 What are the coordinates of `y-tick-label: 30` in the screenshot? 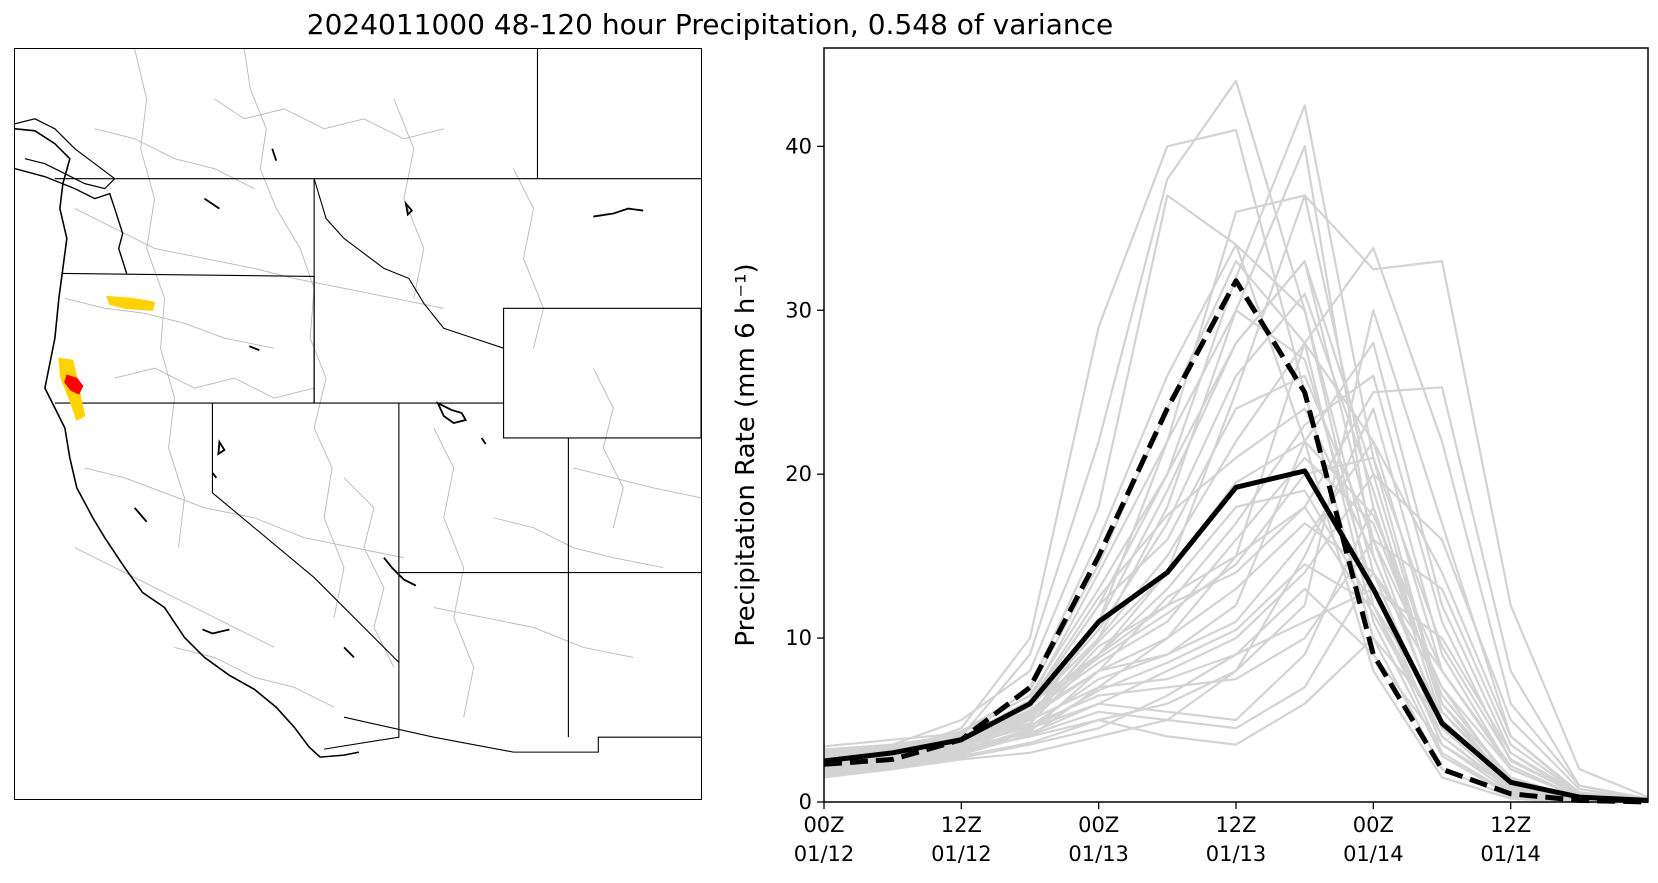 It's located at (798, 310).